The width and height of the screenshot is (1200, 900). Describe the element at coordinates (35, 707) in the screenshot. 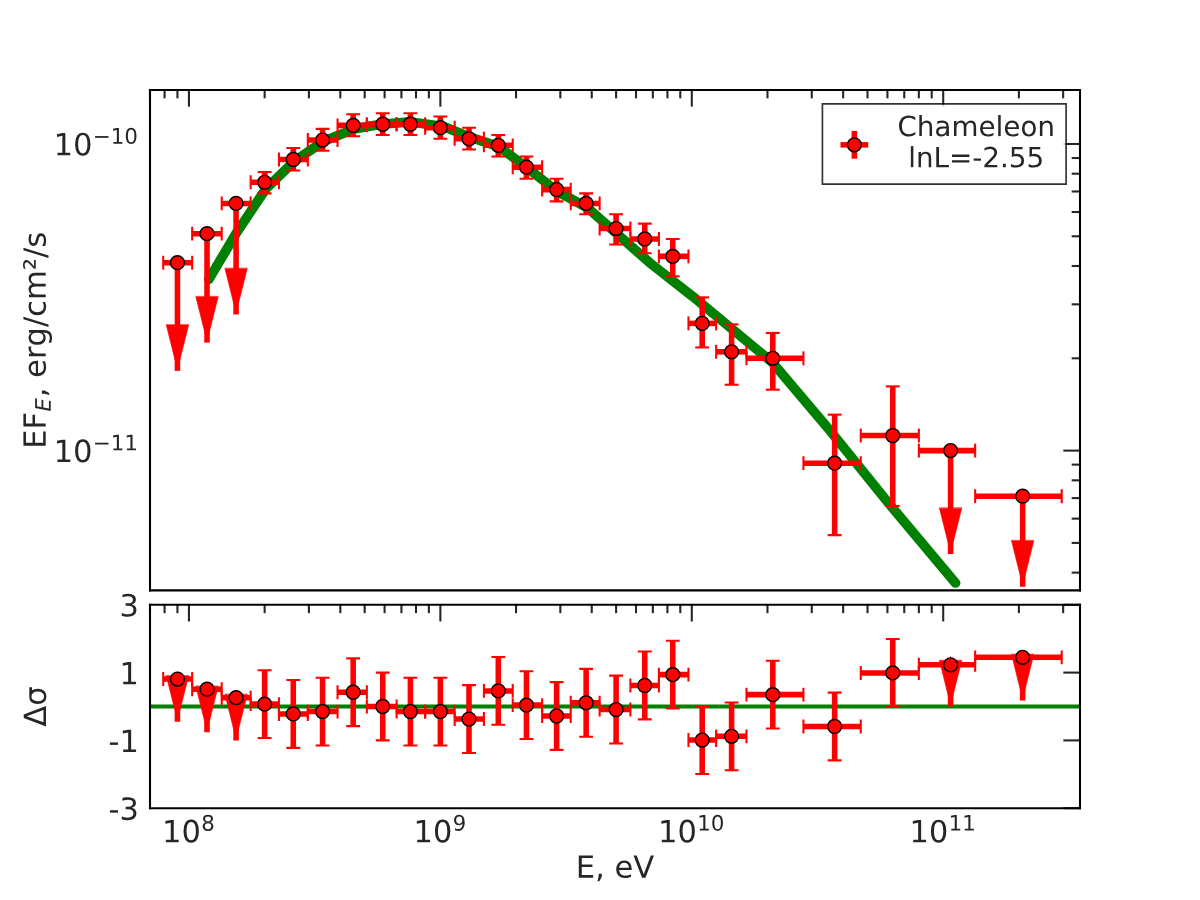

I see `y-axis-title: Δσ` at that location.